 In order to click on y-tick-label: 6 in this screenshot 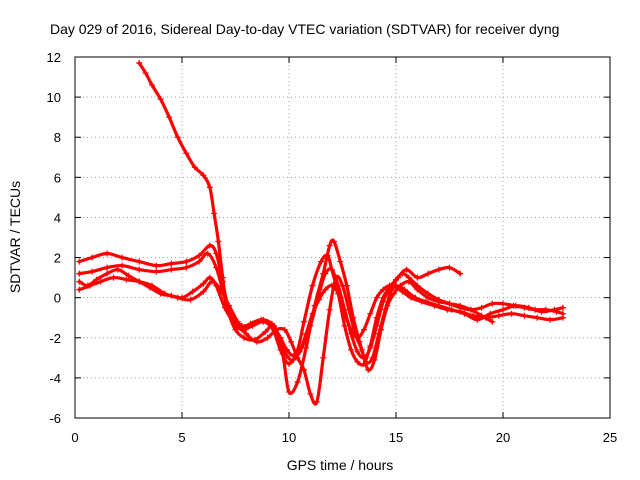, I will do `click(57, 177)`.